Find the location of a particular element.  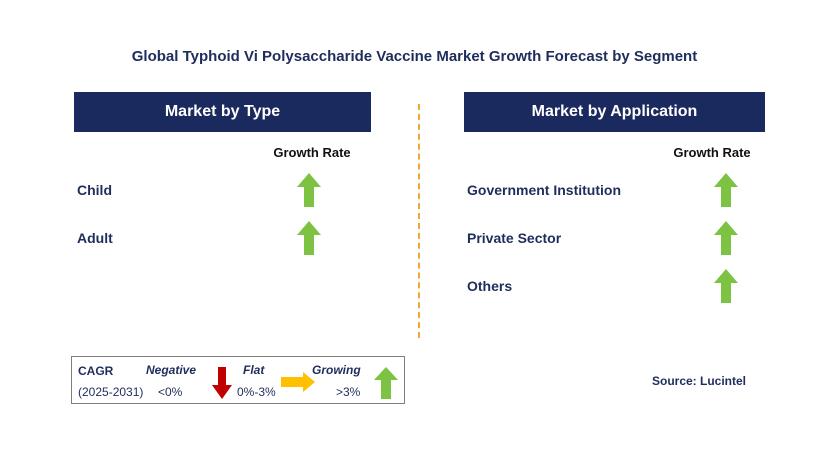

legend-flat-range: 0%-3% is located at coordinates (256, 392).